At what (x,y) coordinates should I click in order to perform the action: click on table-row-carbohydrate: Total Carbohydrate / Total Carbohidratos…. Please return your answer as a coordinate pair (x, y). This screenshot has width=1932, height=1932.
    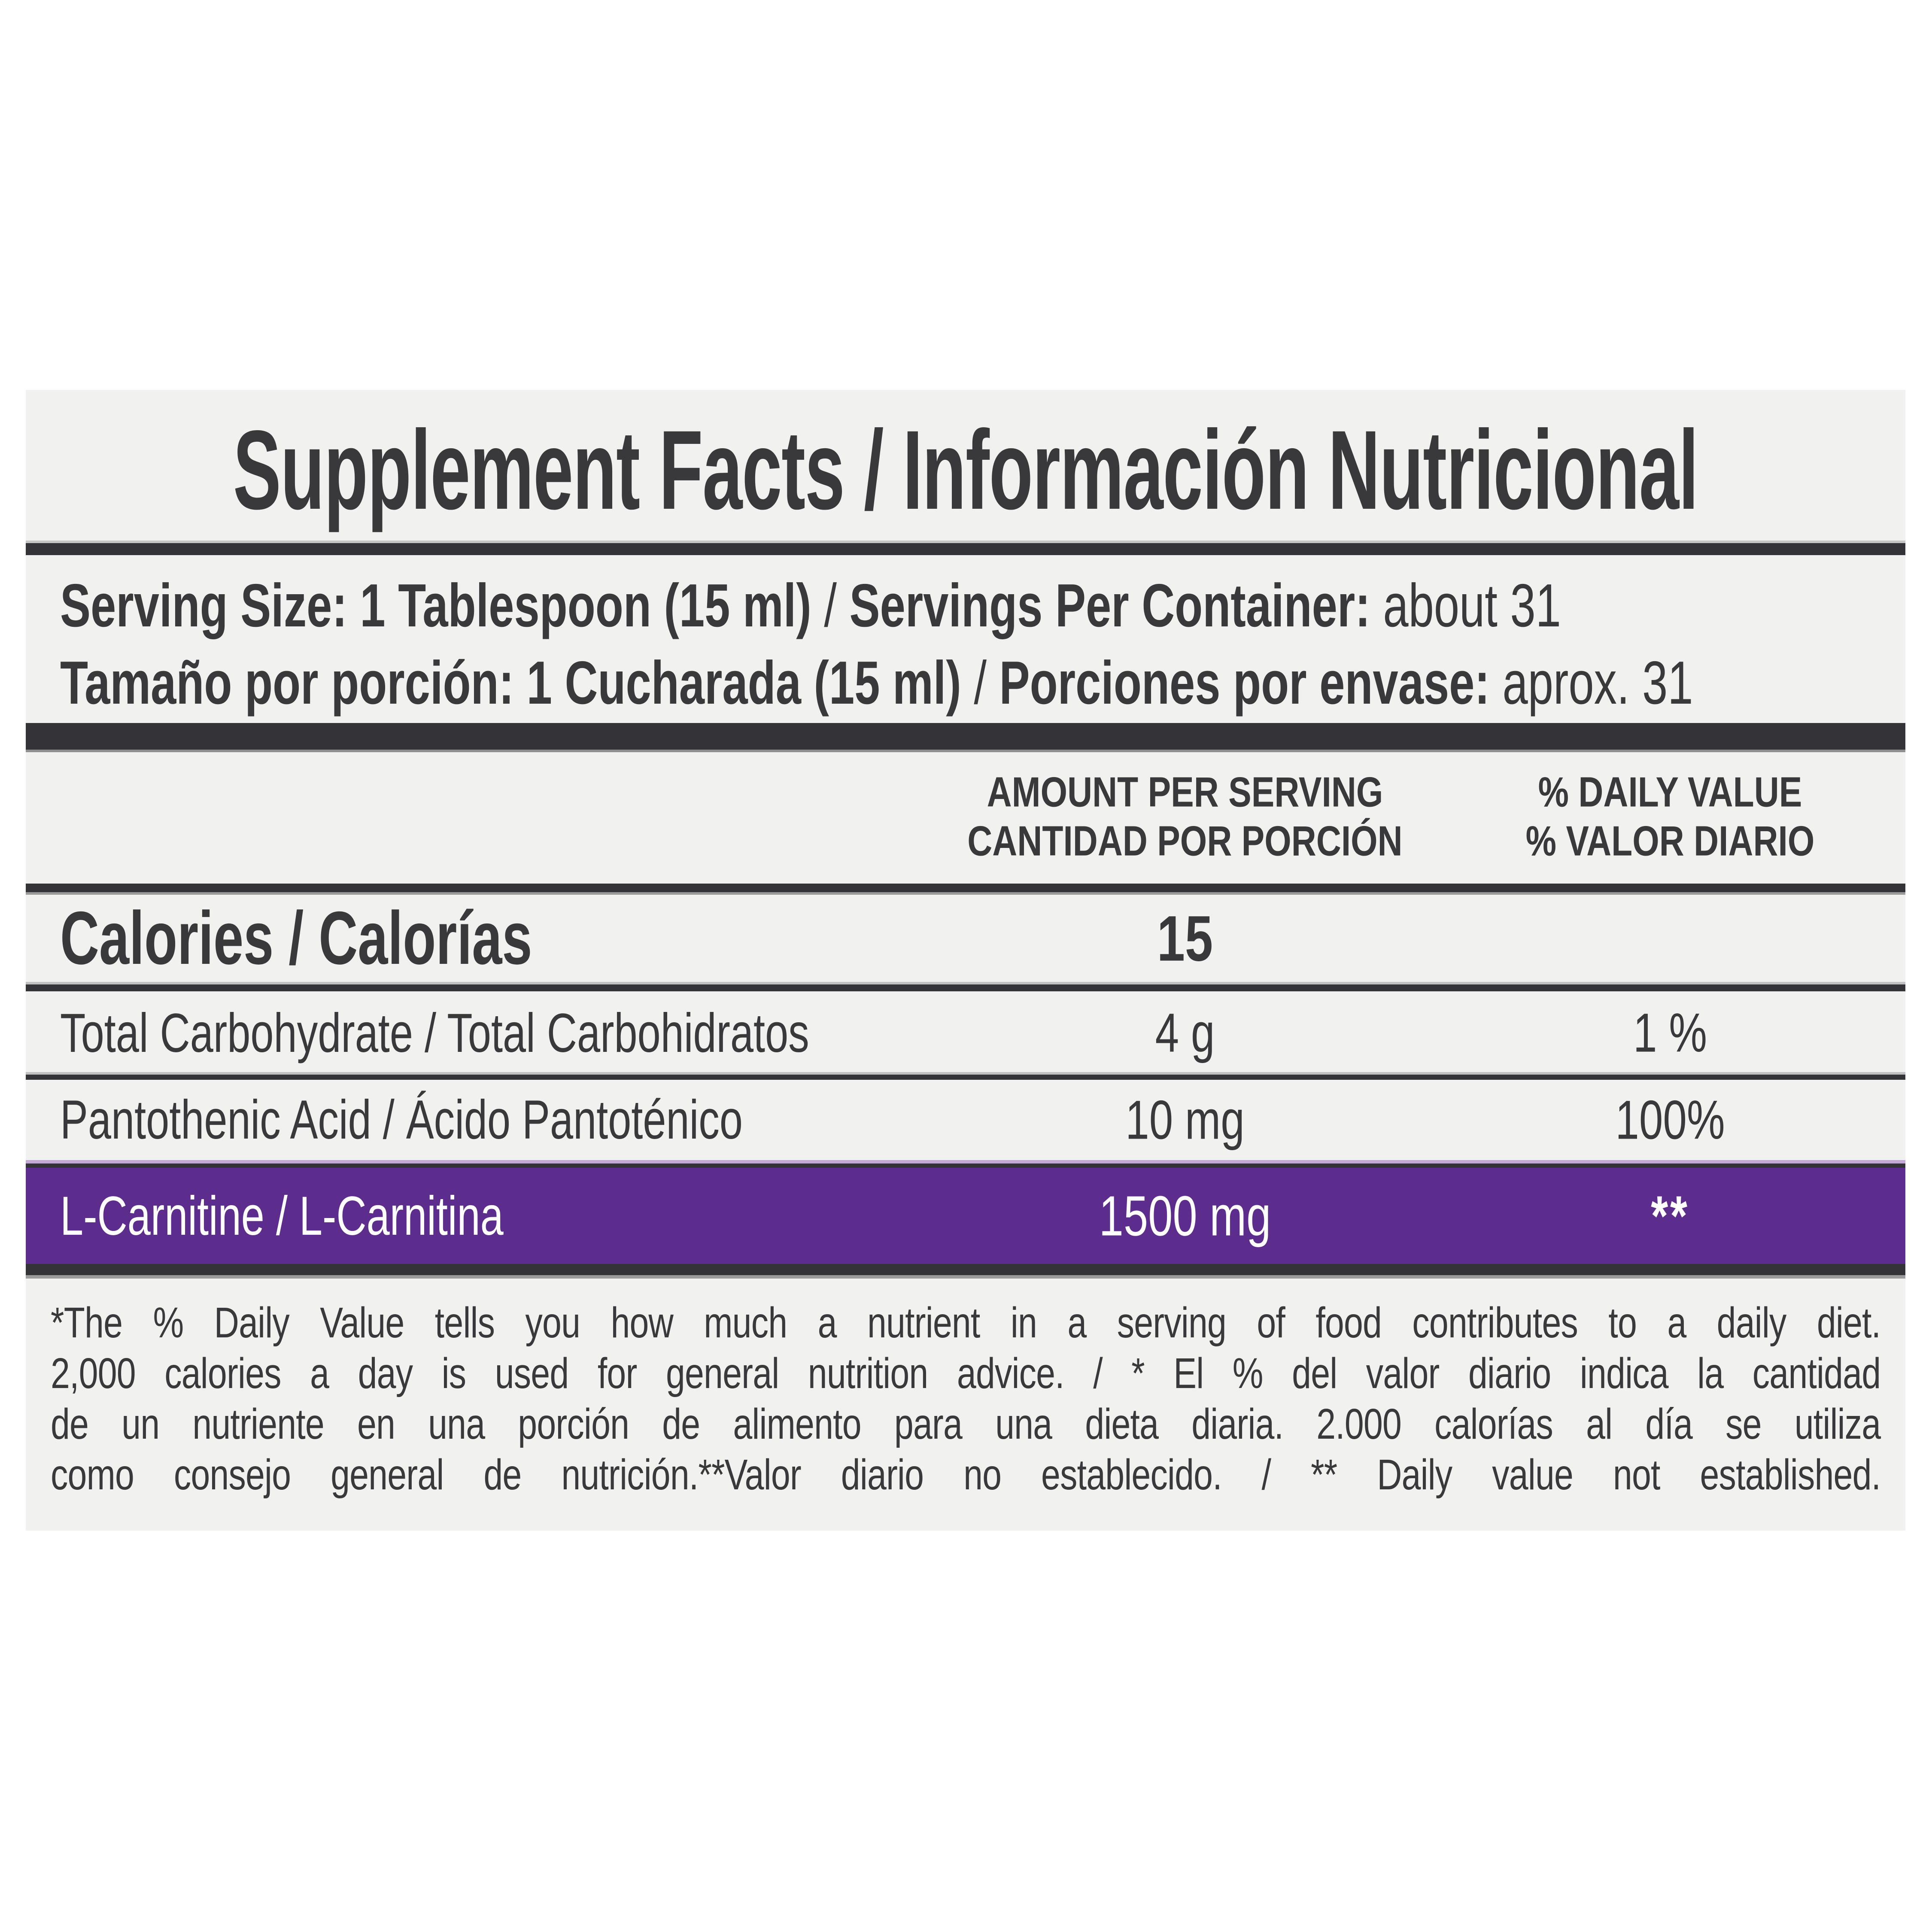
    Looking at the image, I should click on (965, 1033).